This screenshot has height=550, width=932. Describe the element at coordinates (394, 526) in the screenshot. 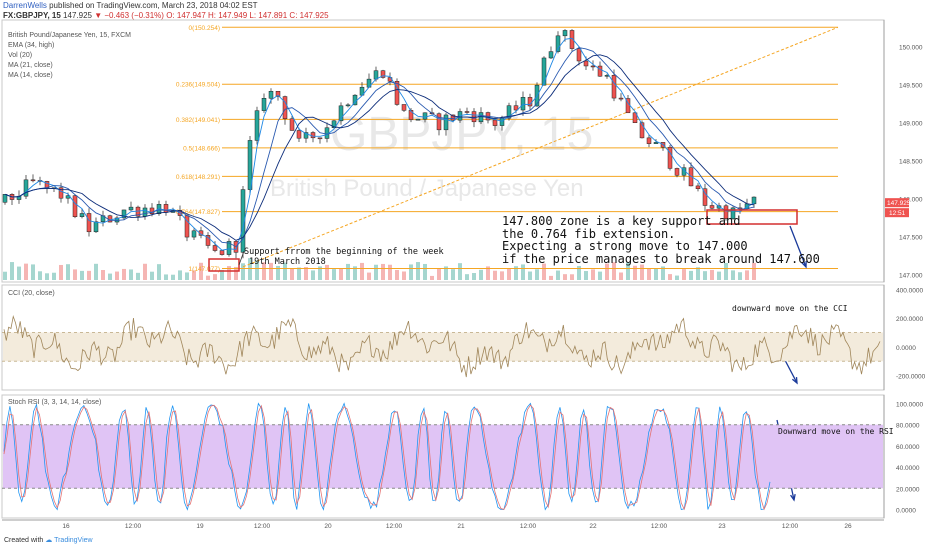

I see `time-tick-5: 12:00` at that location.